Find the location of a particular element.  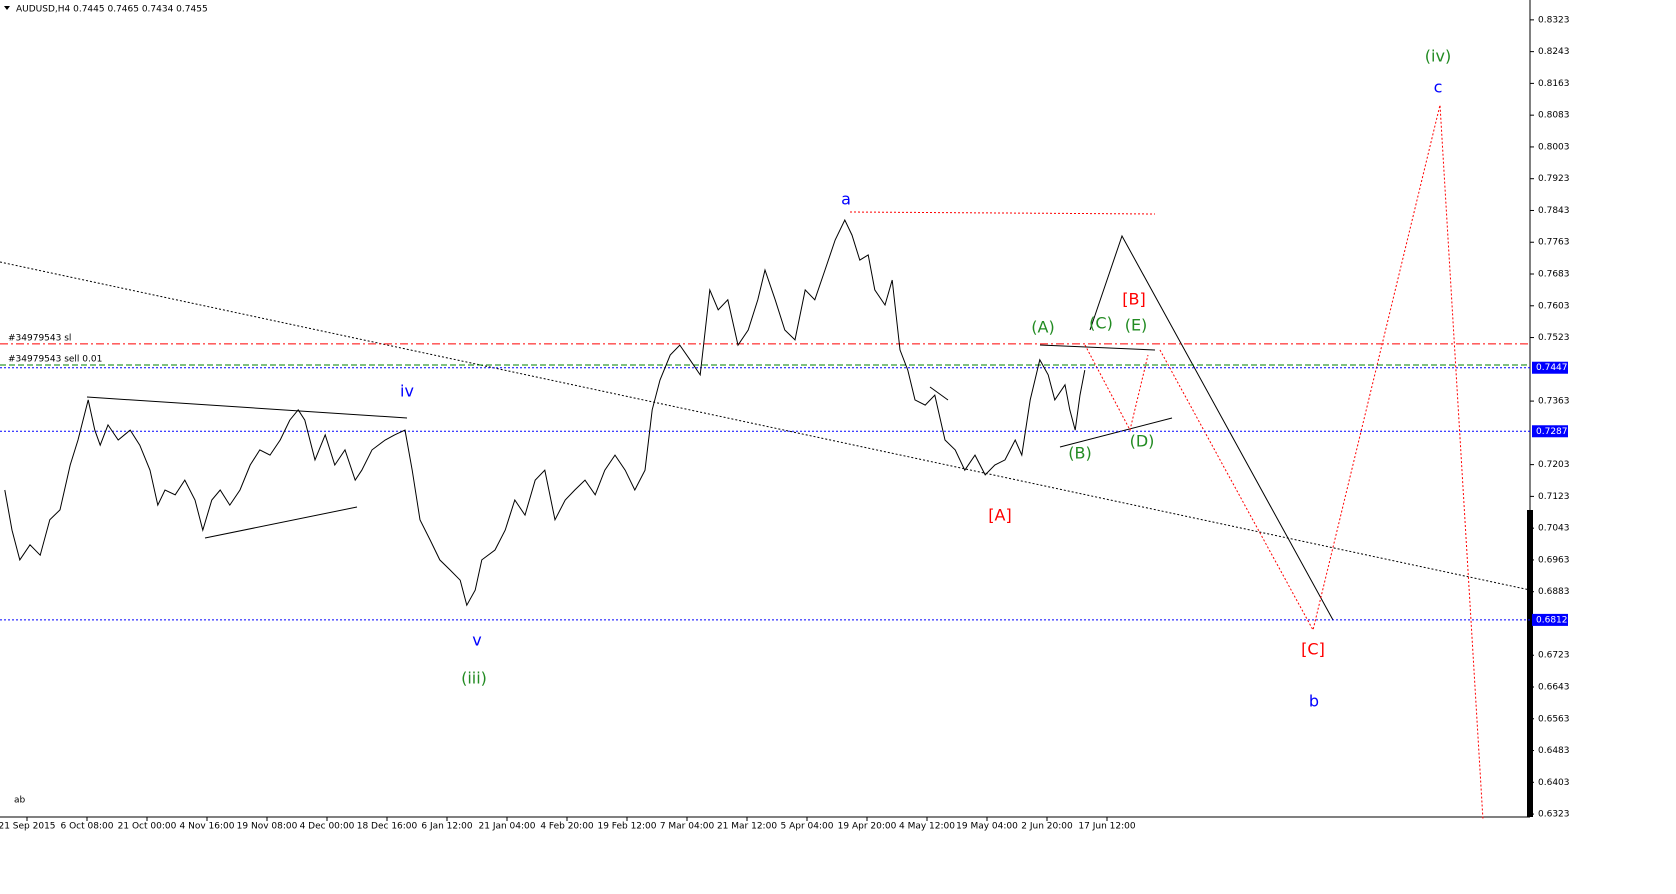

x-tick-label: 4 Dec 00:00 is located at coordinates (327, 827).